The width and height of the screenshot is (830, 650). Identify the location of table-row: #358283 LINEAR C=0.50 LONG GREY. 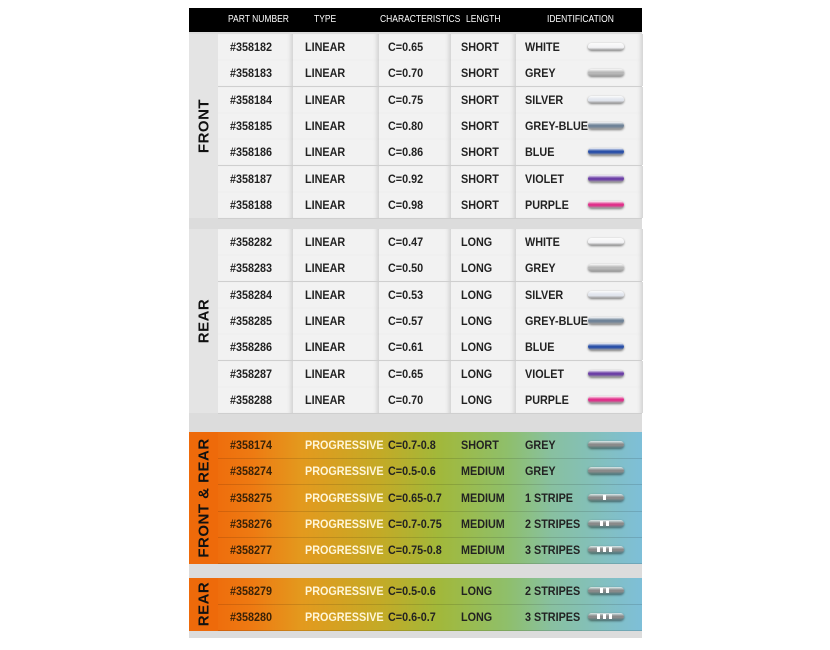
(430, 269).